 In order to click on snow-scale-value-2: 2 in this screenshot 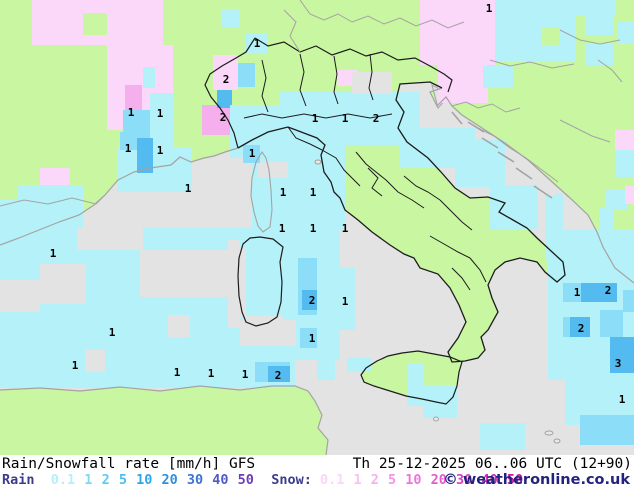, I will do `click(370, 480)`.